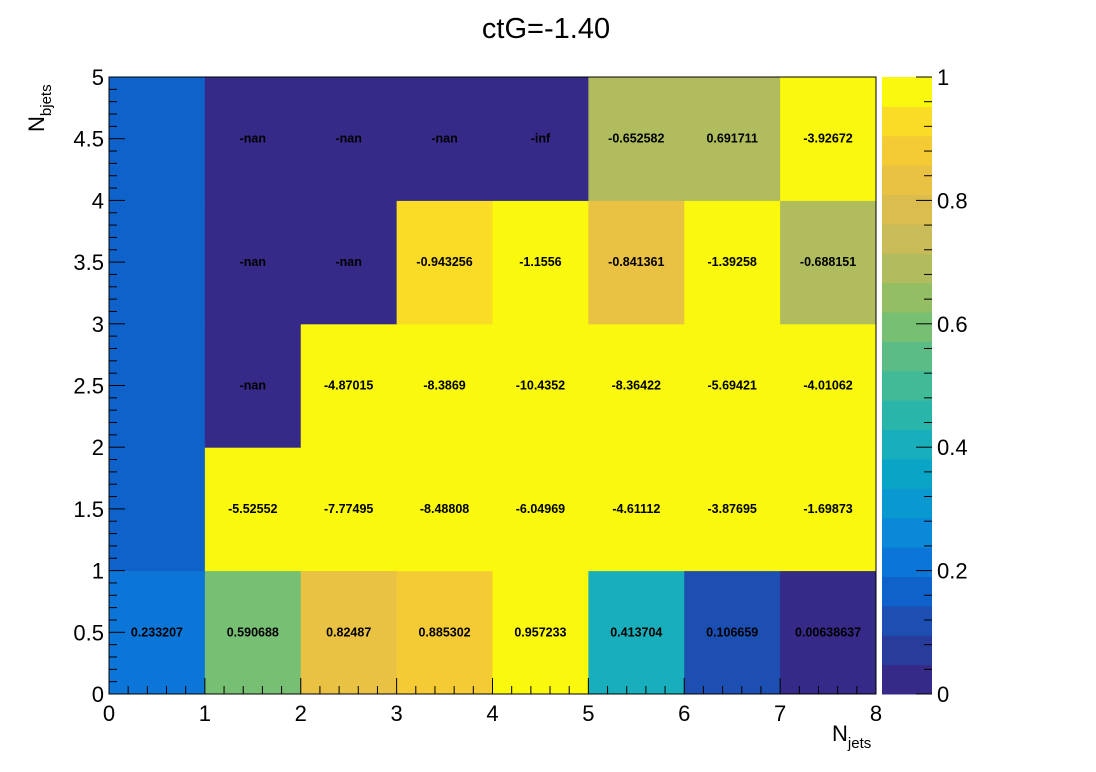  Describe the element at coordinates (98, 571) in the screenshot. I see `y-tick-label: 1` at that location.